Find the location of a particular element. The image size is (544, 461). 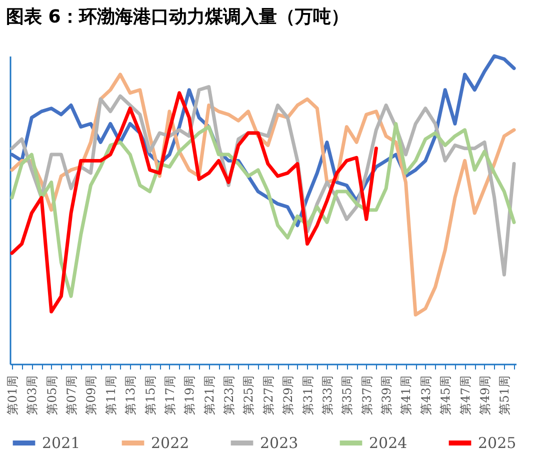

x-tick-label: 第01周 is located at coordinates (12, 395).